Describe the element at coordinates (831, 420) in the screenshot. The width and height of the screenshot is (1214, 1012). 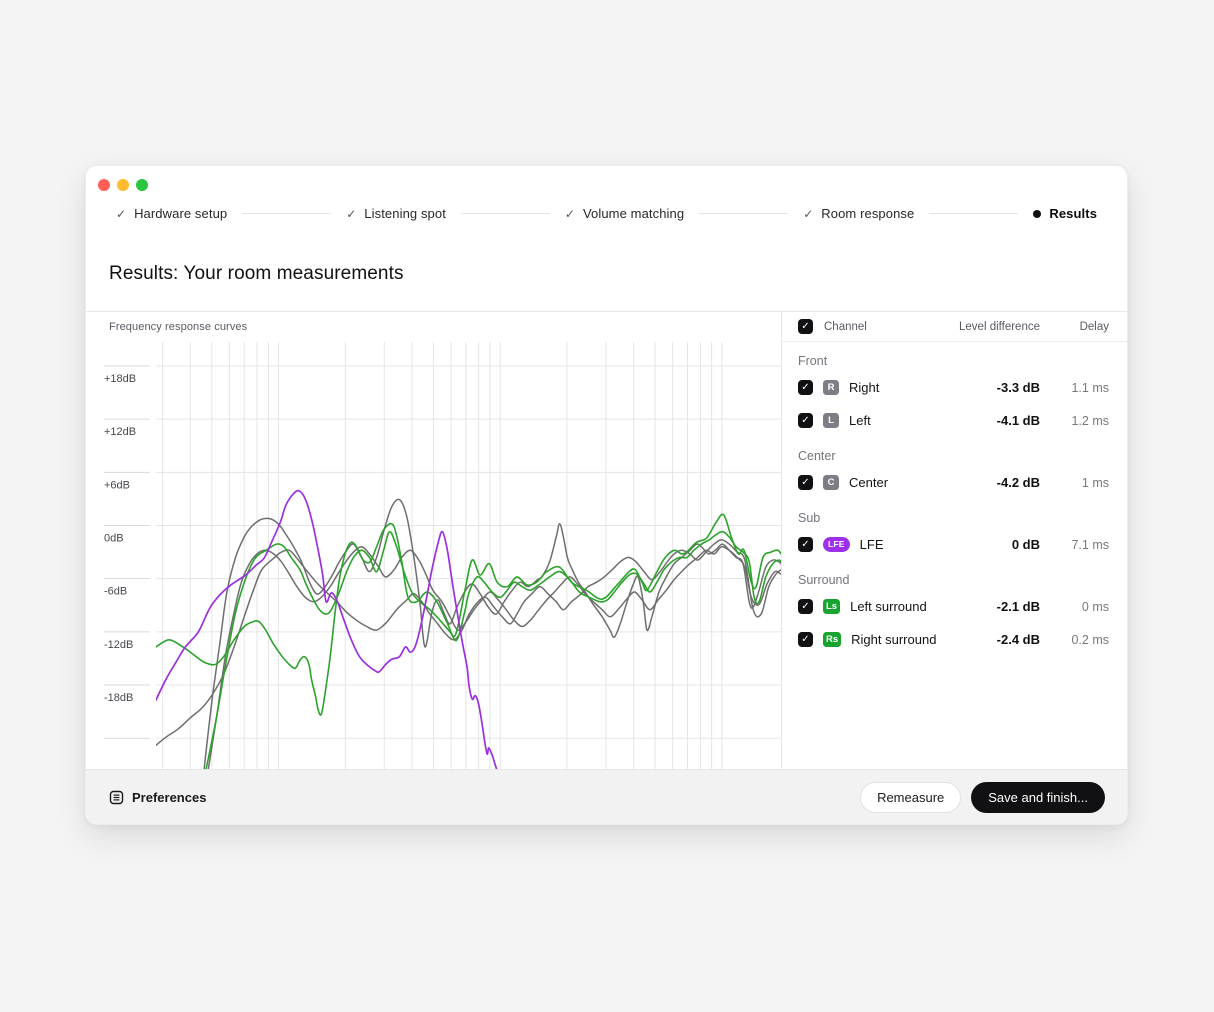
I see `channel-badge: L` at that location.